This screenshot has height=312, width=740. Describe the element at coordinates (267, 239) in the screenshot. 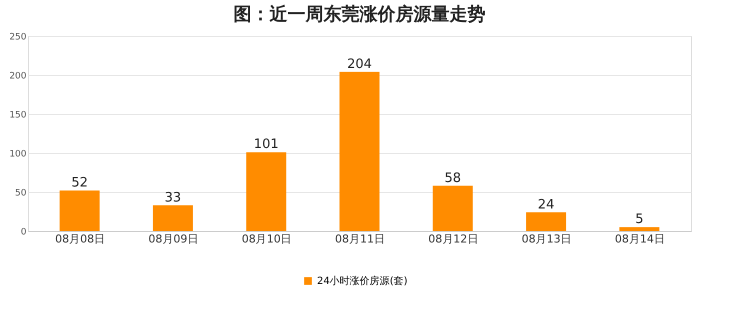

I see `x-tick-label: 08月10日` at that location.